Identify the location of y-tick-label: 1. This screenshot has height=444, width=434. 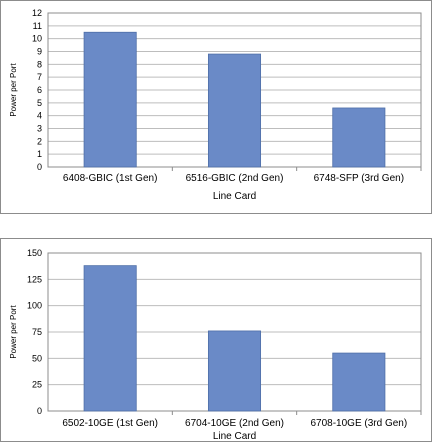
(39, 154).